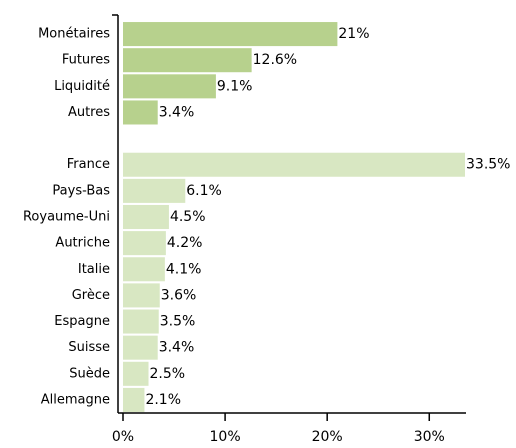 The width and height of the screenshot is (516, 448). I want to click on value-label: 9.1%, so click(235, 86).